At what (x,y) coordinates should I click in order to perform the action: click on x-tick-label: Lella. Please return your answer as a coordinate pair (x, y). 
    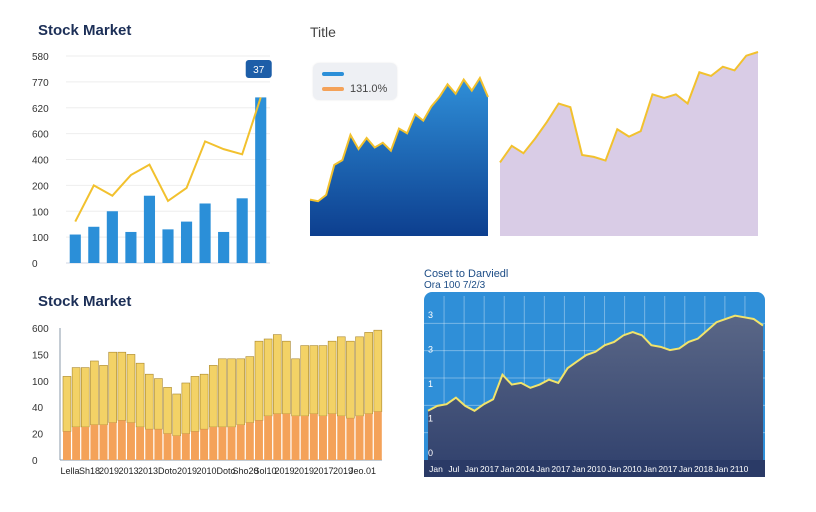
    Looking at the image, I should click on (69, 471).